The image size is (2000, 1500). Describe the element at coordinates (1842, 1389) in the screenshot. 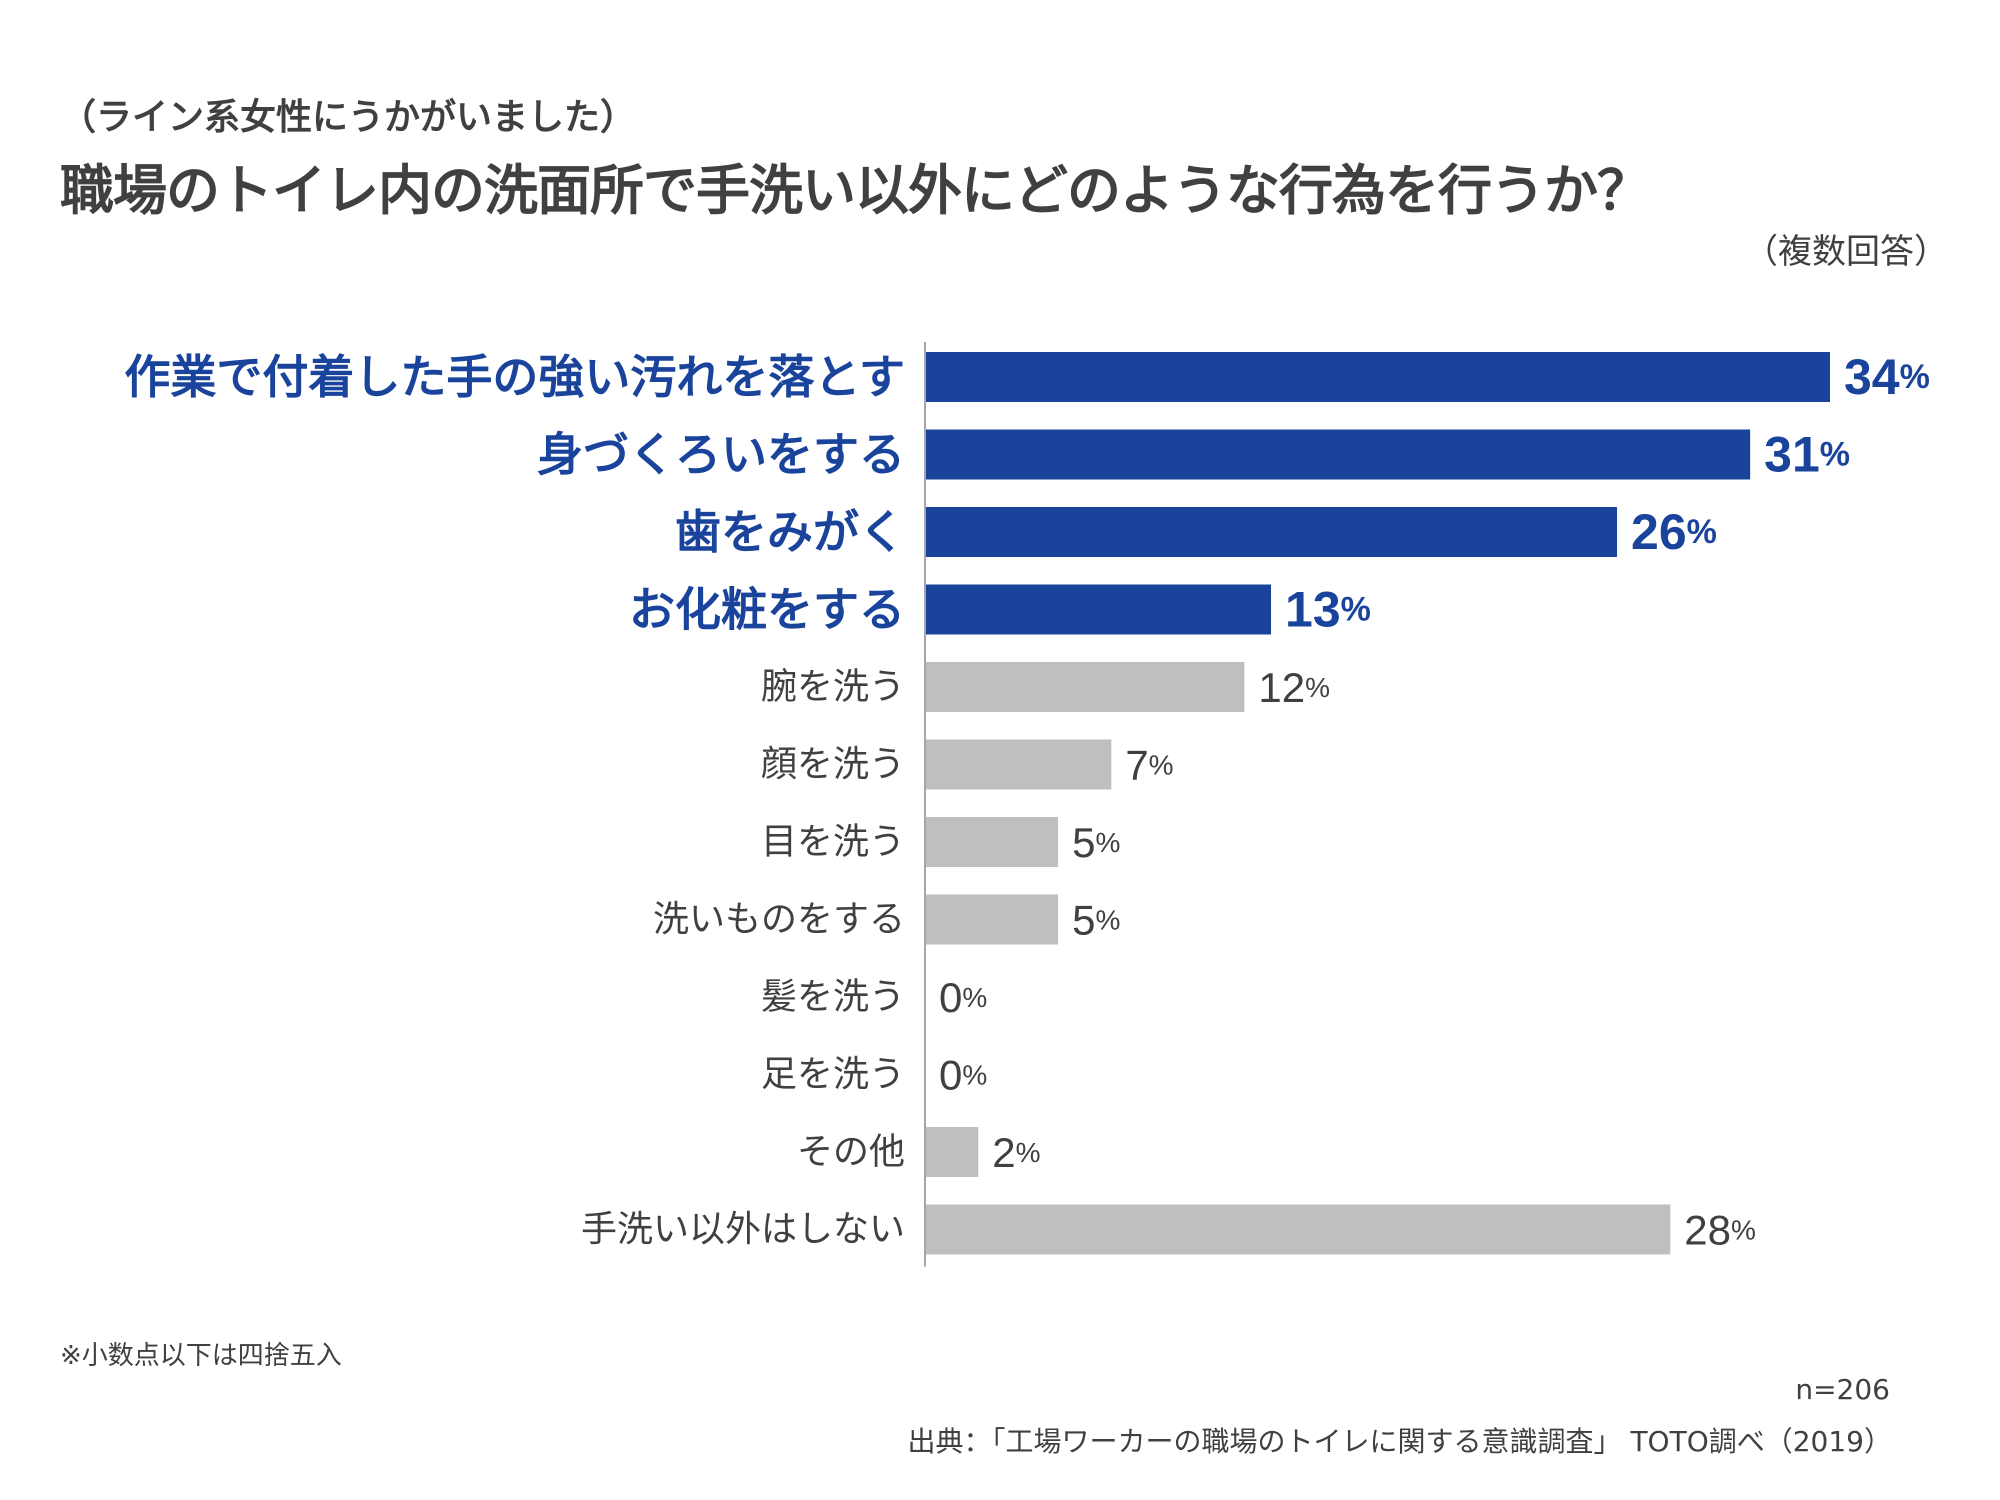

I see `sample-size: n=206` at that location.